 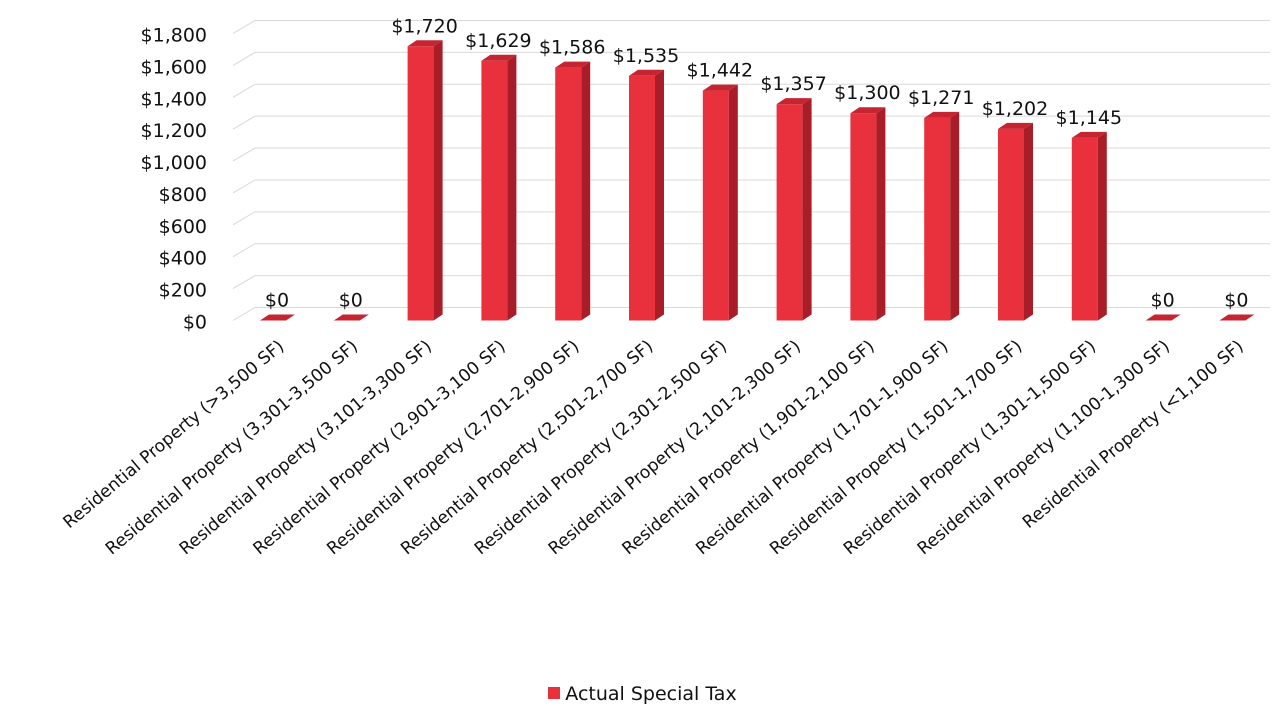 What do you see at coordinates (174, 67) in the screenshot?
I see `y-tick-label: $1,600` at bounding box center [174, 67].